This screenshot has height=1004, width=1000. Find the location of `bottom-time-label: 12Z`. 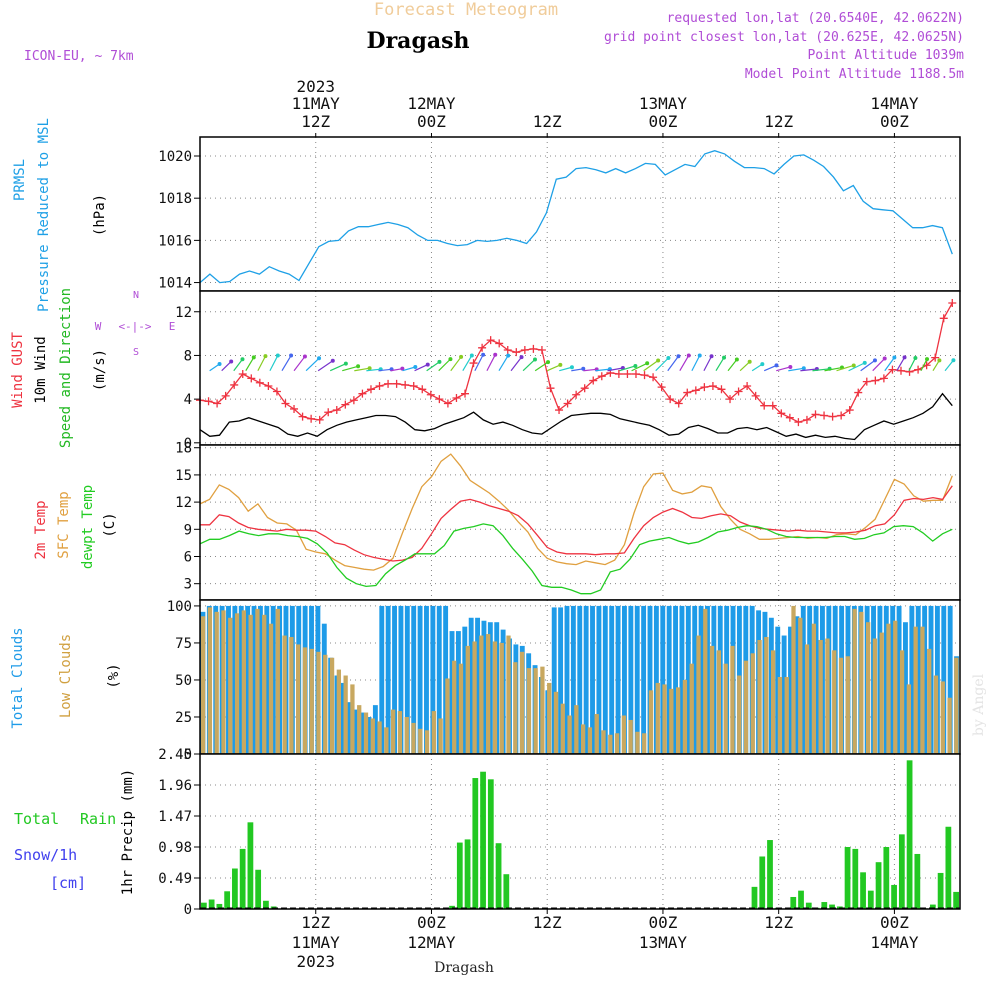

bottom-time-label: 12Z is located at coordinates (778, 922).